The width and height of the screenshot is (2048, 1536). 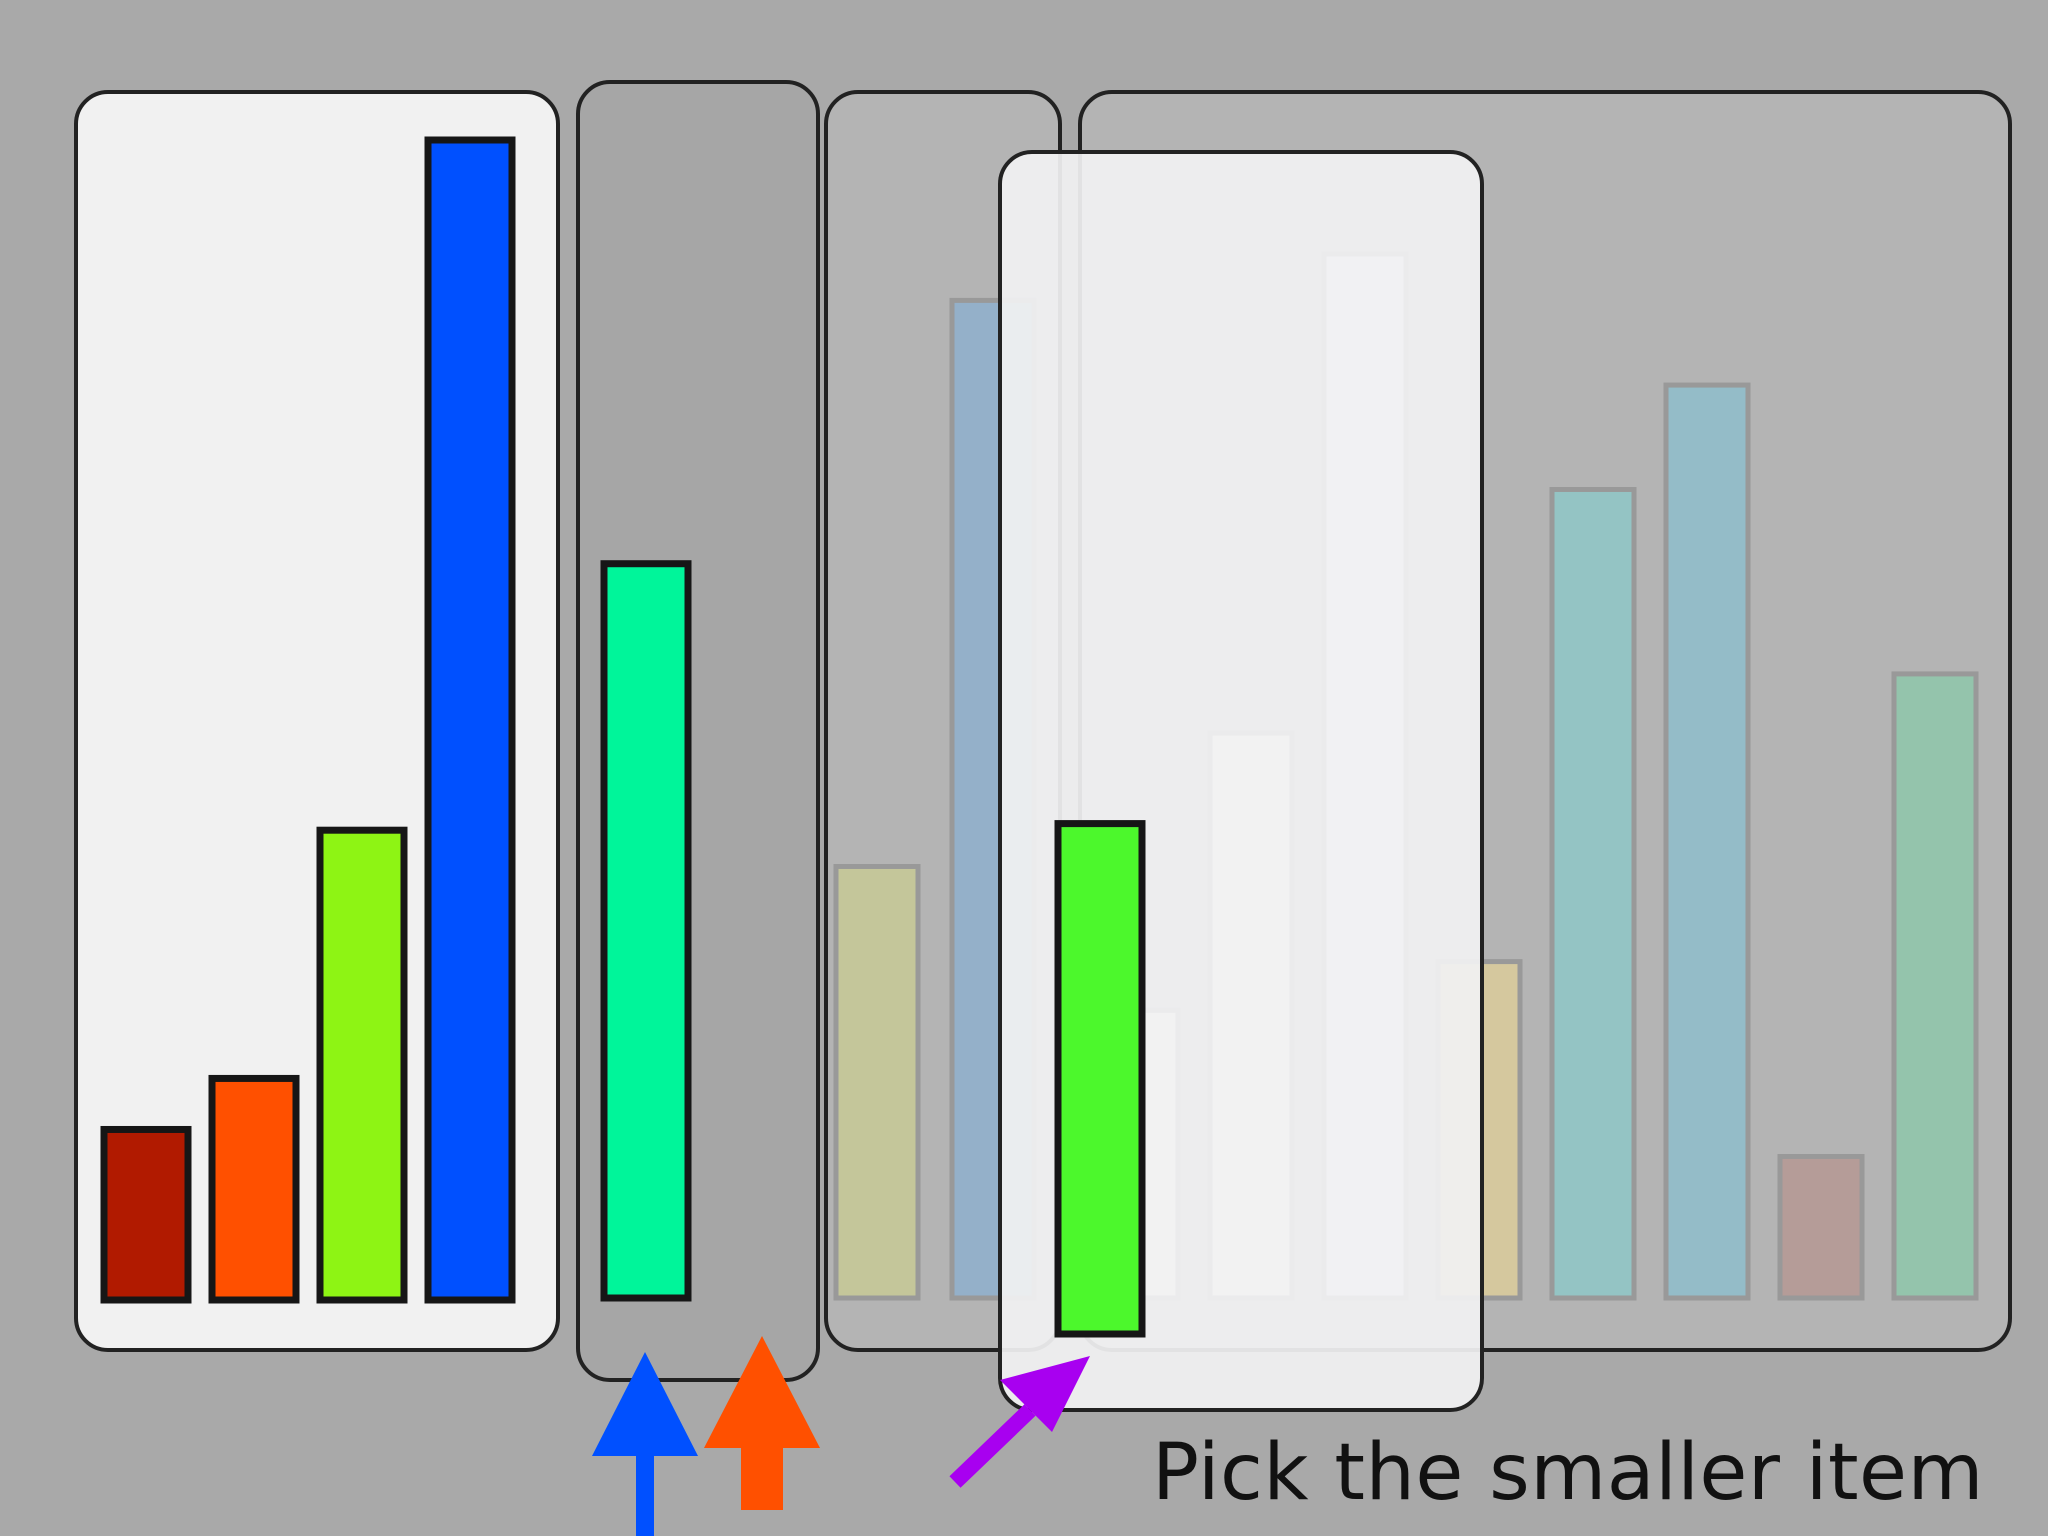 I want to click on purple-arrow, so click(x=1019, y=1422).